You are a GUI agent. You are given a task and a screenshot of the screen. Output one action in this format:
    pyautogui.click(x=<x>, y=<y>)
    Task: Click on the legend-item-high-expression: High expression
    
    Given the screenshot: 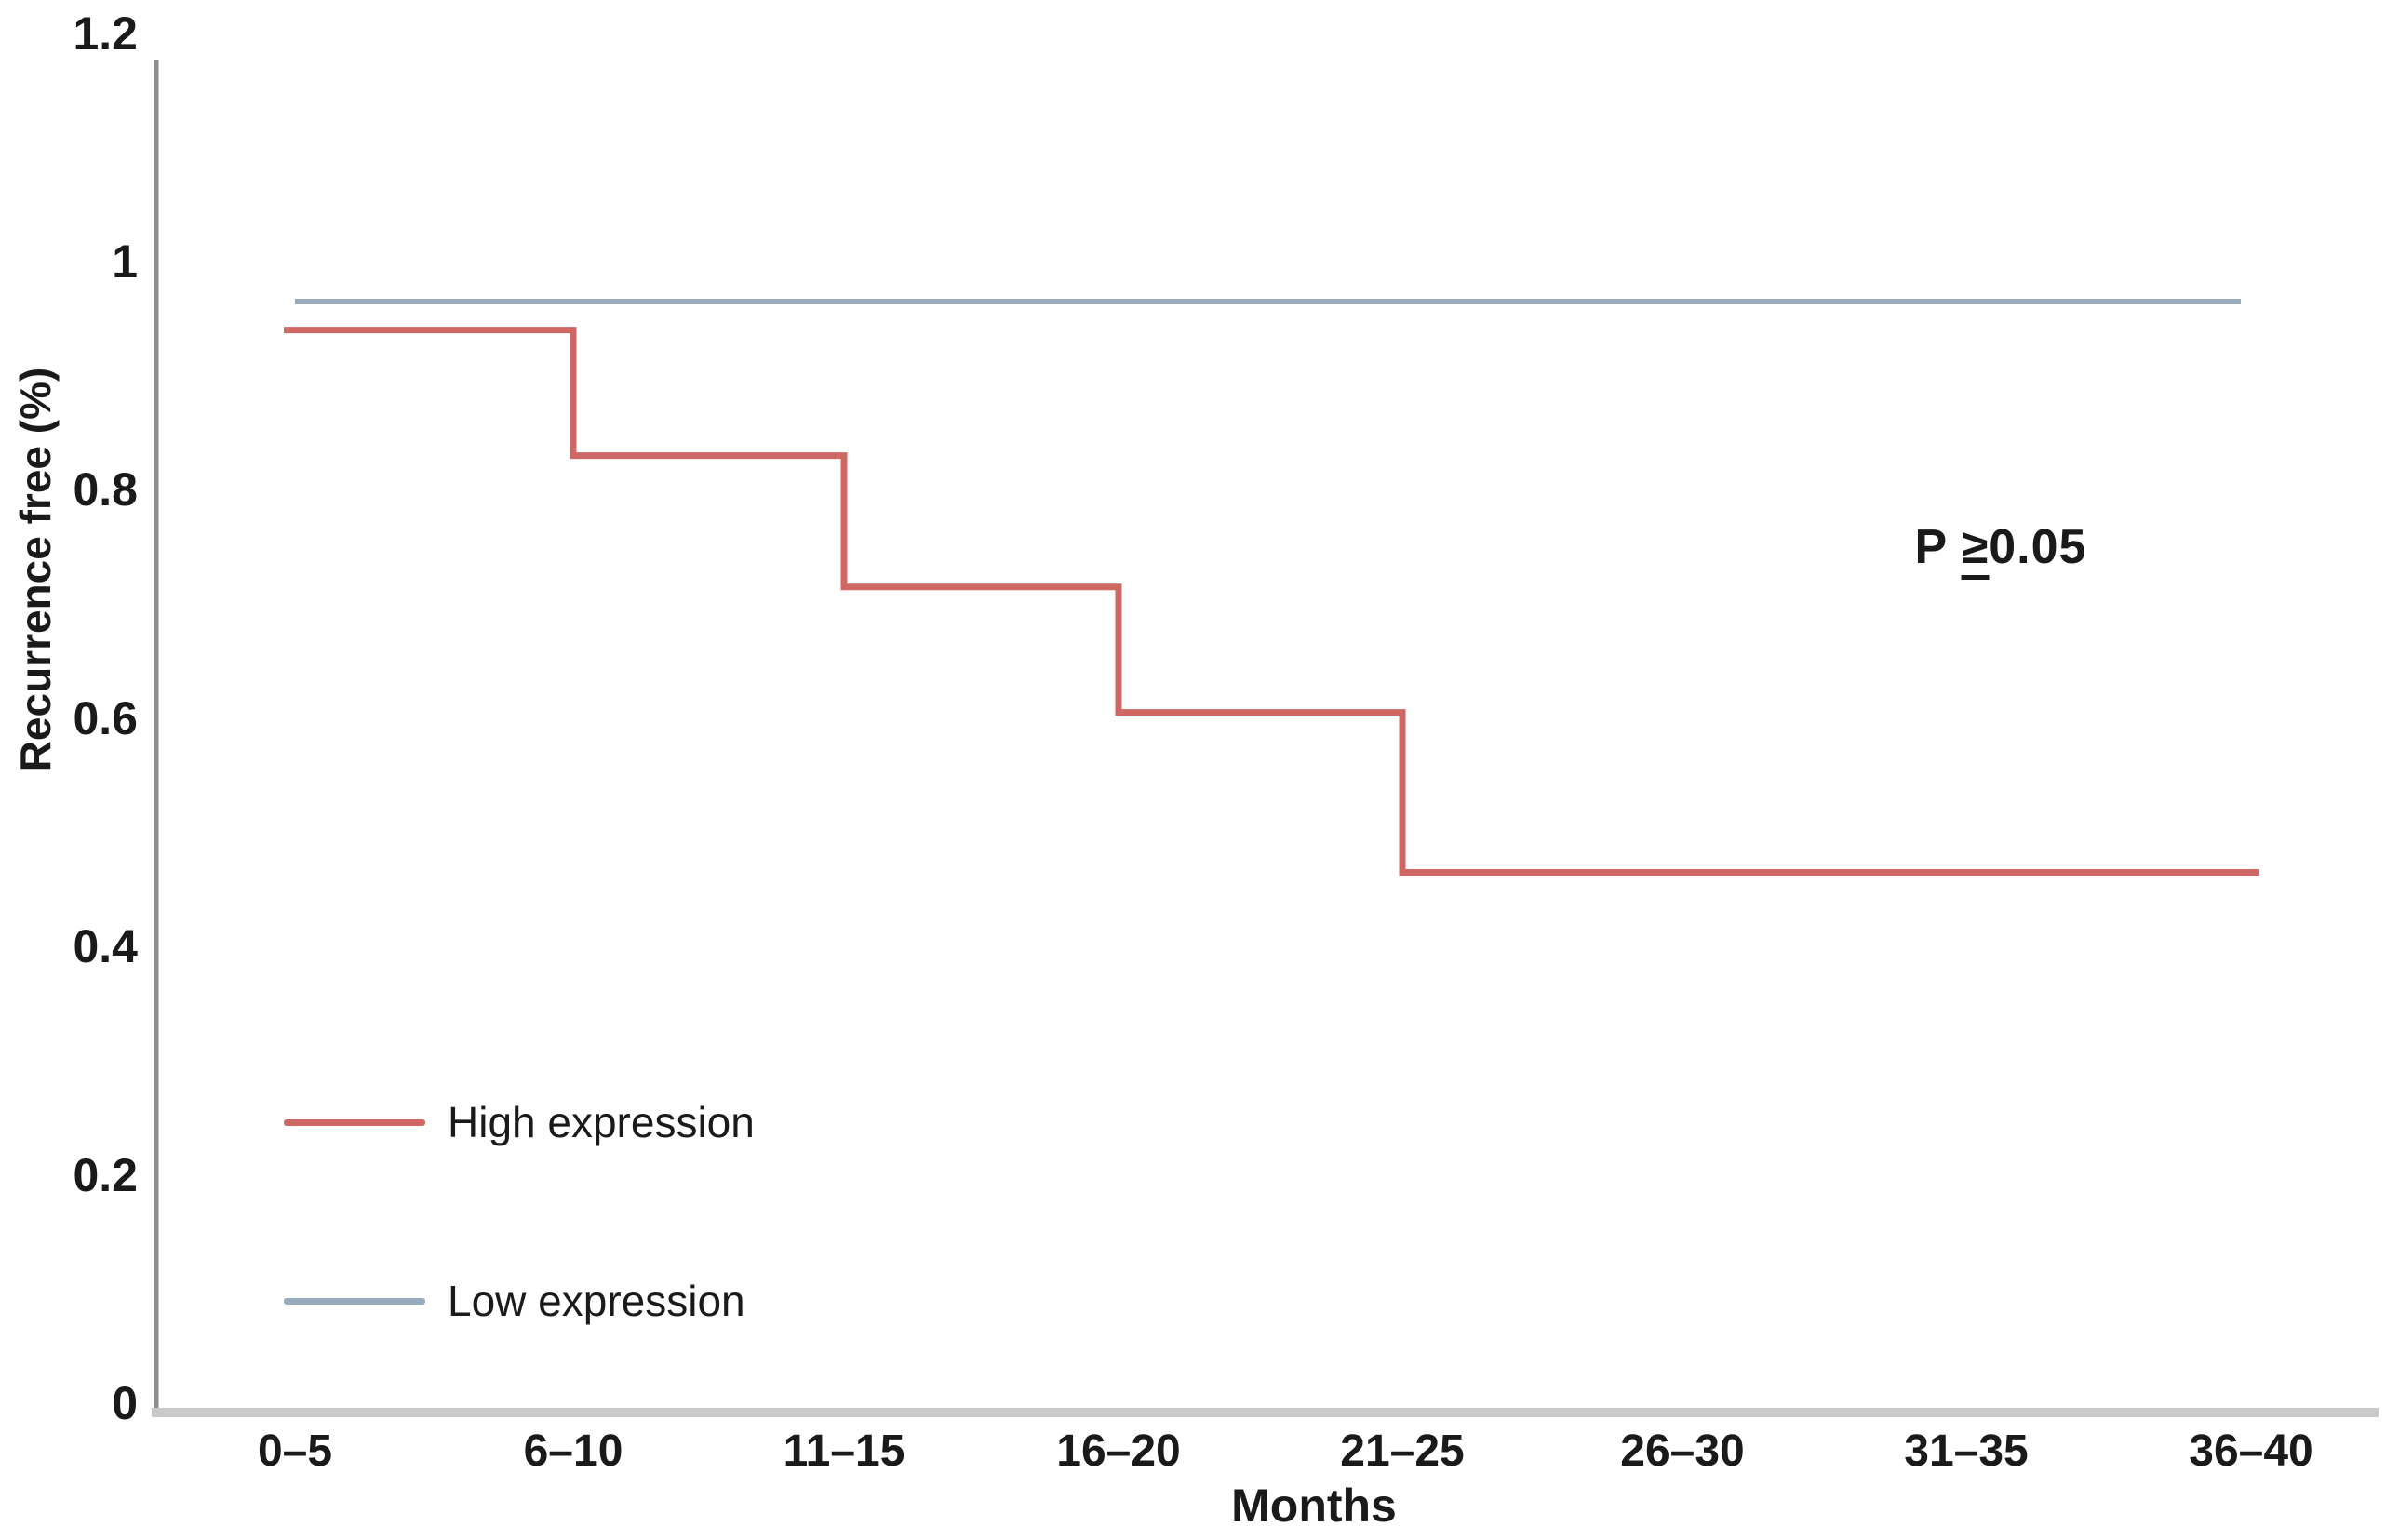 What is the action you would take?
    pyautogui.click(x=519, y=1122)
    